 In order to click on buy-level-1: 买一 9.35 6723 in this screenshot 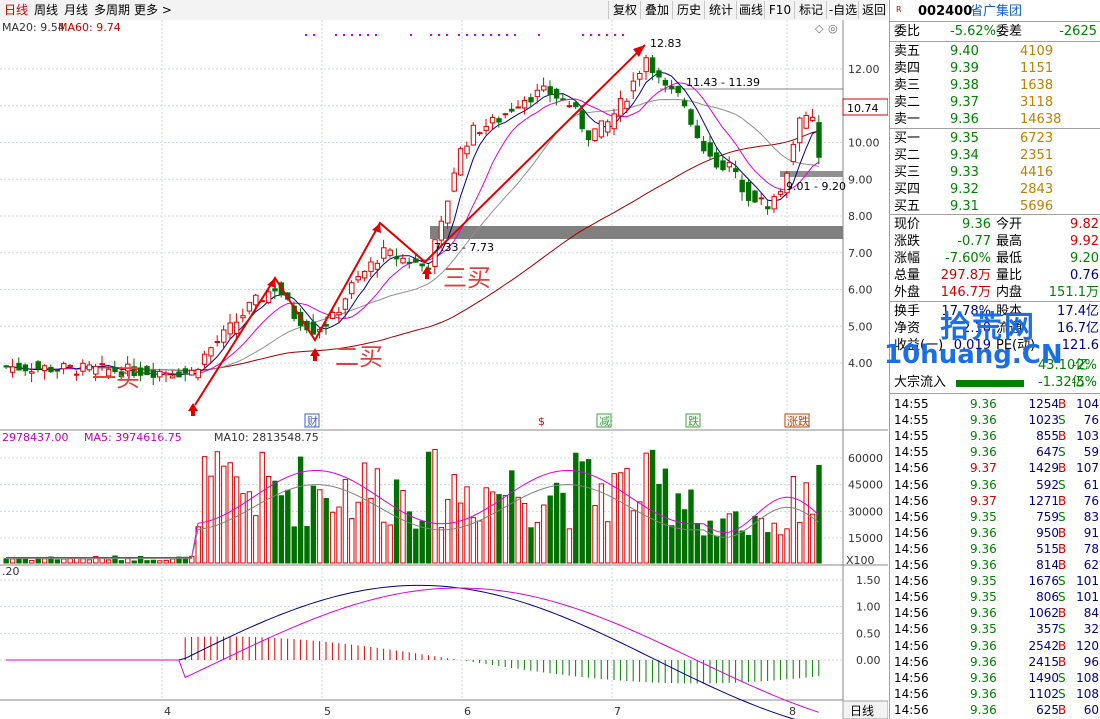, I will do `click(995, 139)`.